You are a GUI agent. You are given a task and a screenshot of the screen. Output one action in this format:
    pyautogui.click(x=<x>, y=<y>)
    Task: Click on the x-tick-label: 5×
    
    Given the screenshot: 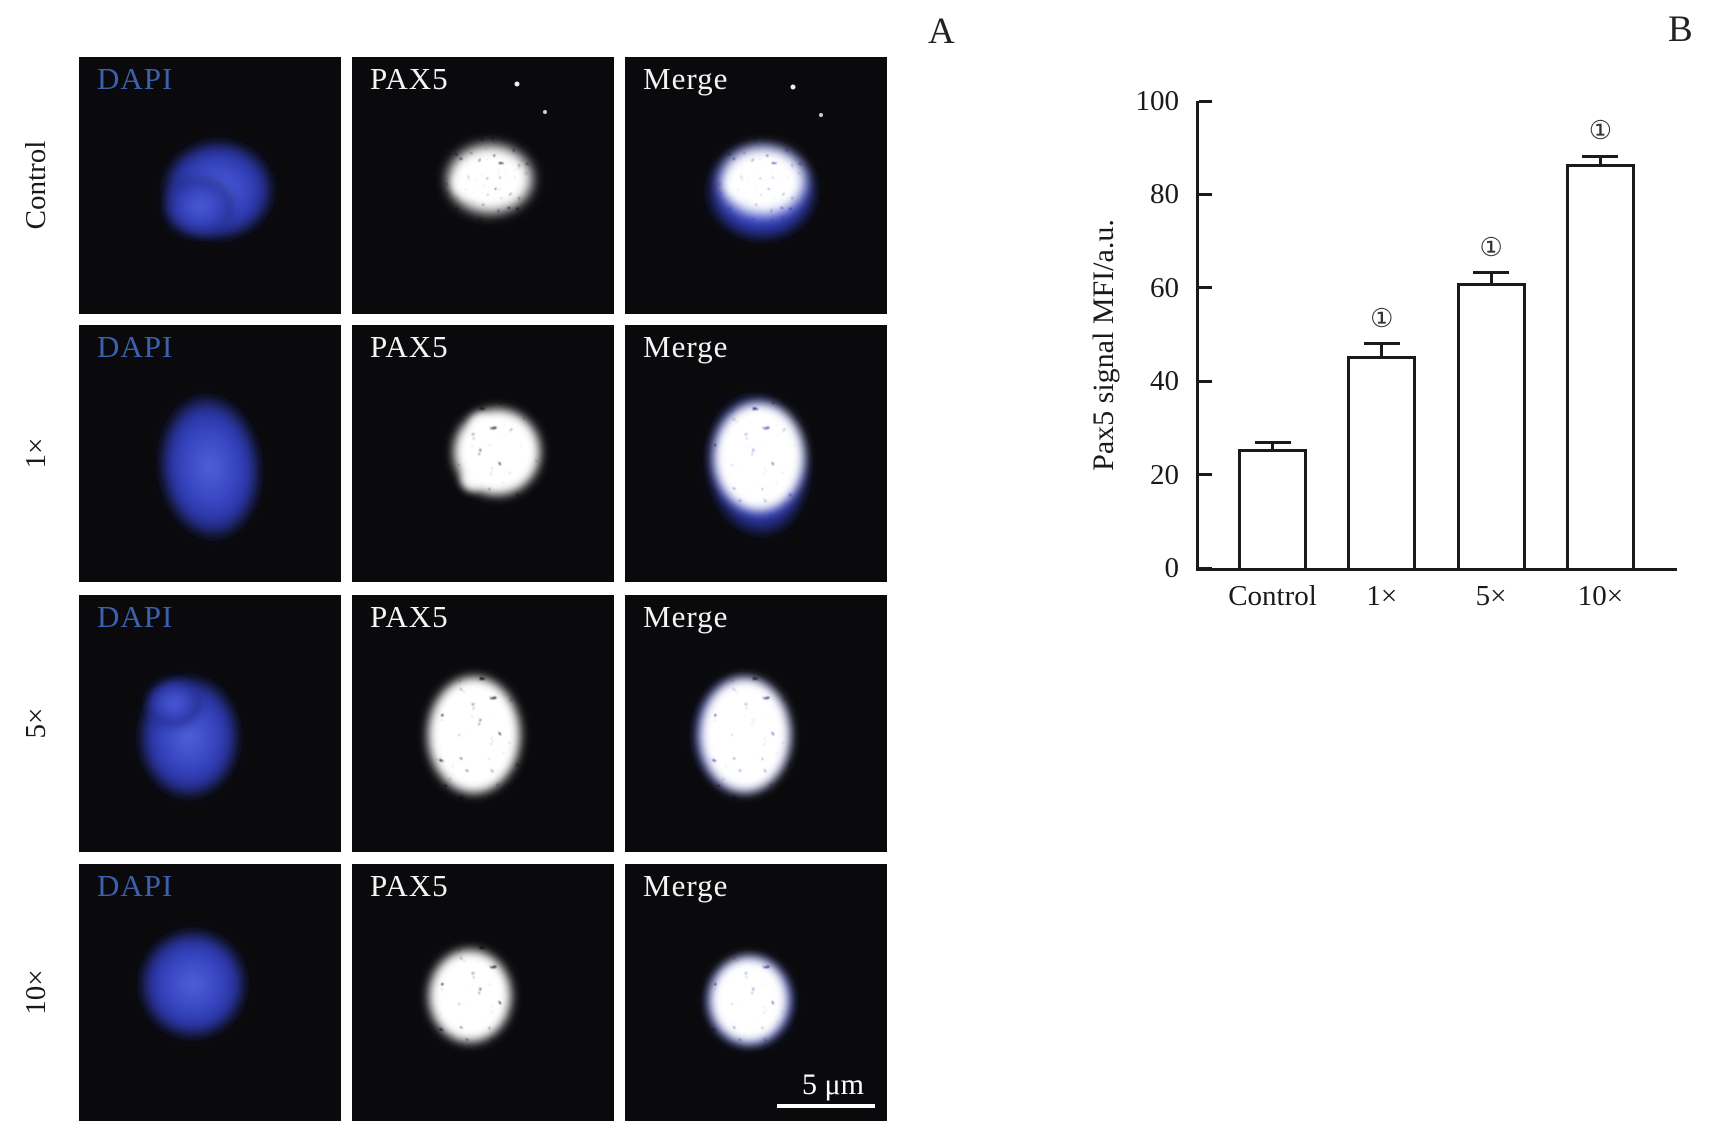 What is the action you would take?
    pyautogui.click(x=1491, y=596)
    